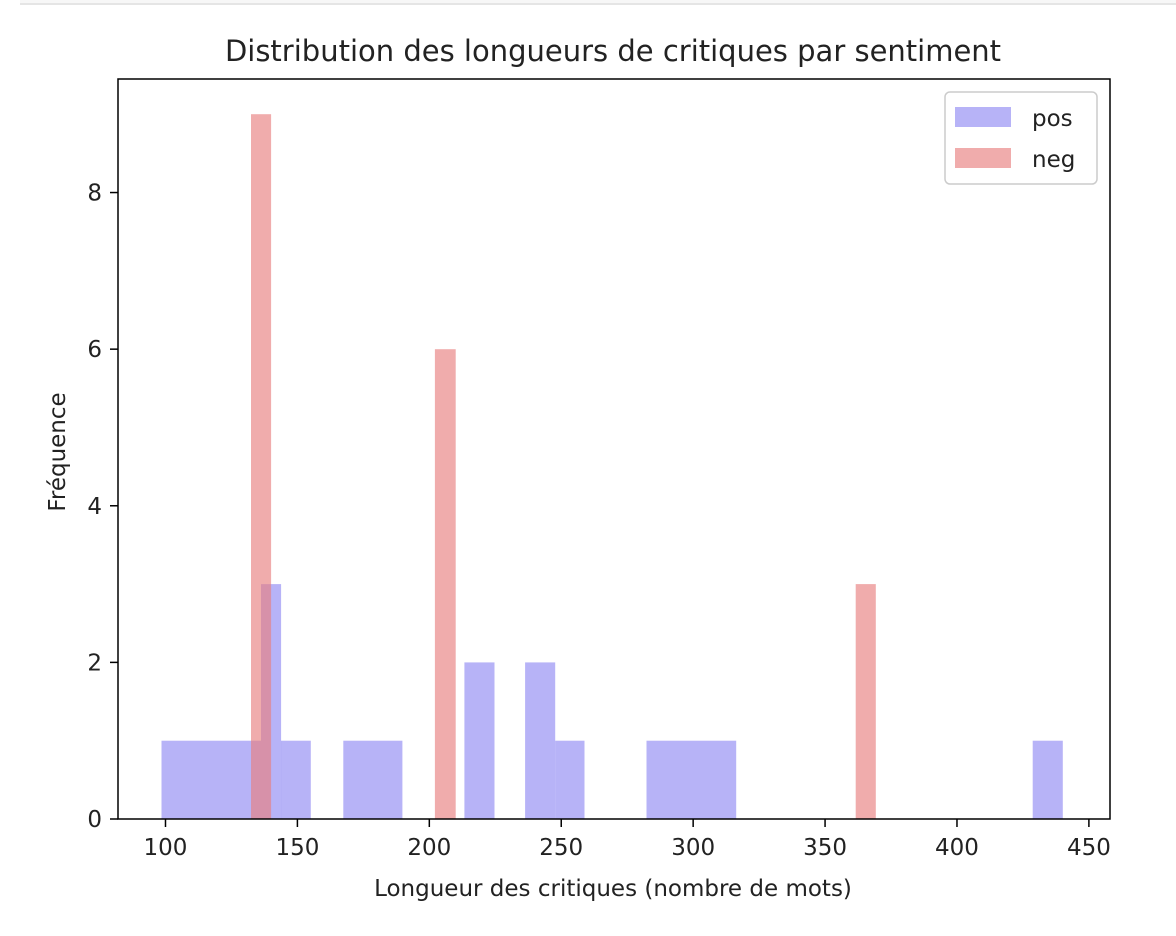  Describe the element at coordinates (561, 848) in the screenshot. I see `x-tick-label: 250` at that location.